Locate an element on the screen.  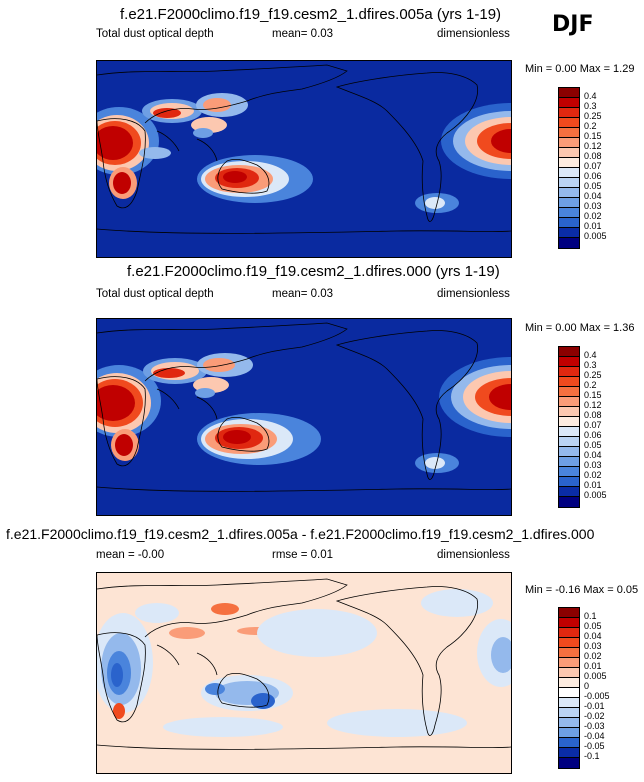
panel-2-variable: Total dust optical depth is located at coordinates (155, 294).